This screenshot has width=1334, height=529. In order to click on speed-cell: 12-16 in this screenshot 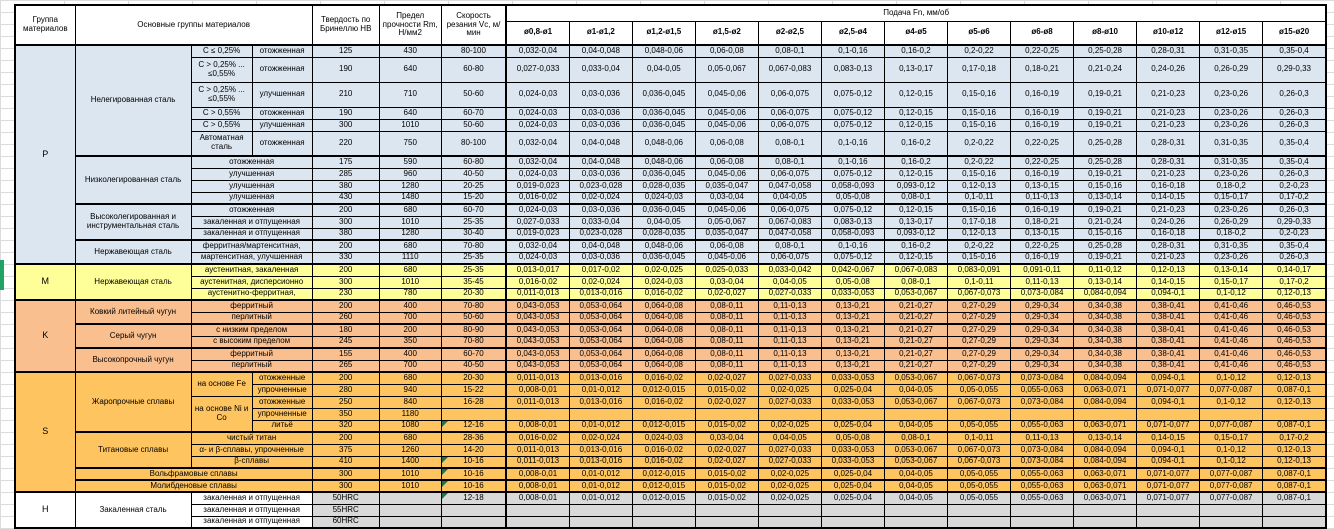, I will do `click(473, 426)`.